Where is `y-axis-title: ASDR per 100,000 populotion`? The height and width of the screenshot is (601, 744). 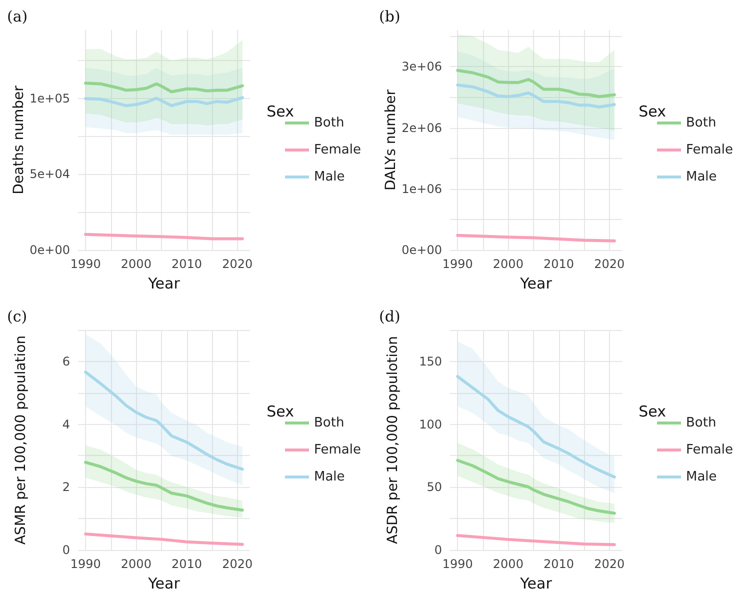
y-axis-title: ASDR per 100,000 populotion is located at coordinates (393, 440).